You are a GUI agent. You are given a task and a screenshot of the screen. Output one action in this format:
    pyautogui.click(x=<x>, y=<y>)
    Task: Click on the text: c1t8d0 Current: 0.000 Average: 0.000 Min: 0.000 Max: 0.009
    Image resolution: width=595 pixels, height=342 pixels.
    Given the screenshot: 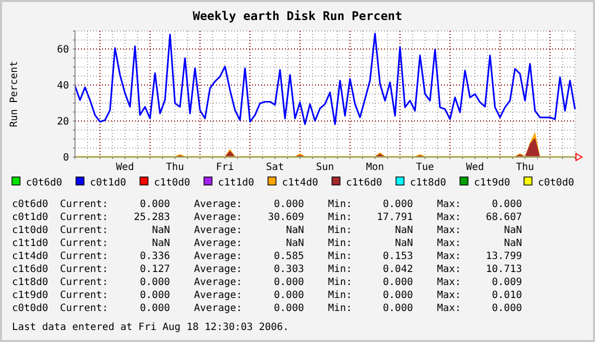 What is the action you would take?
    pyautogui.click(x=267, y=282)
    